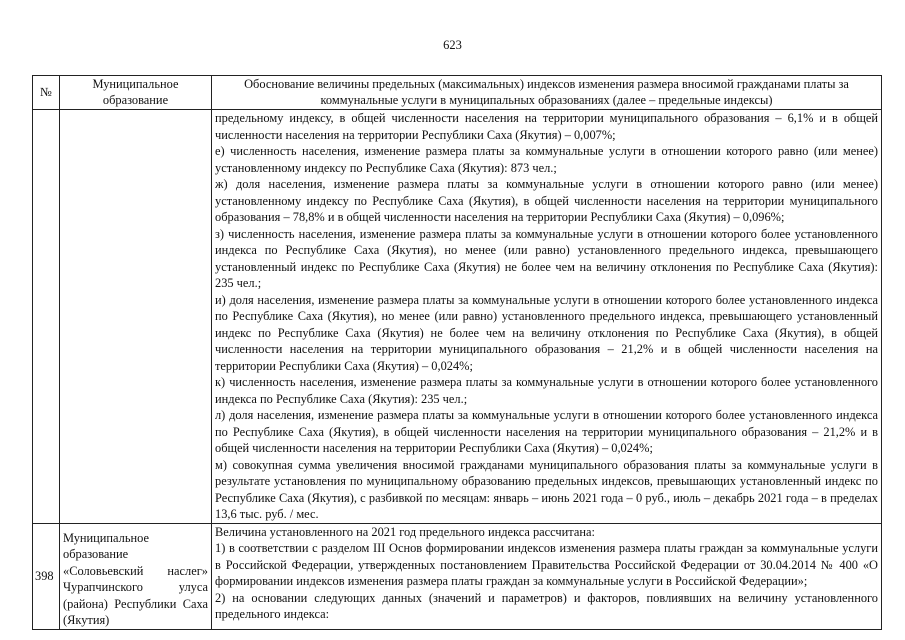 Image resolution: width=905 pixels, height=640 pixels. I want to click on page-number: 623, so click(452, 45).